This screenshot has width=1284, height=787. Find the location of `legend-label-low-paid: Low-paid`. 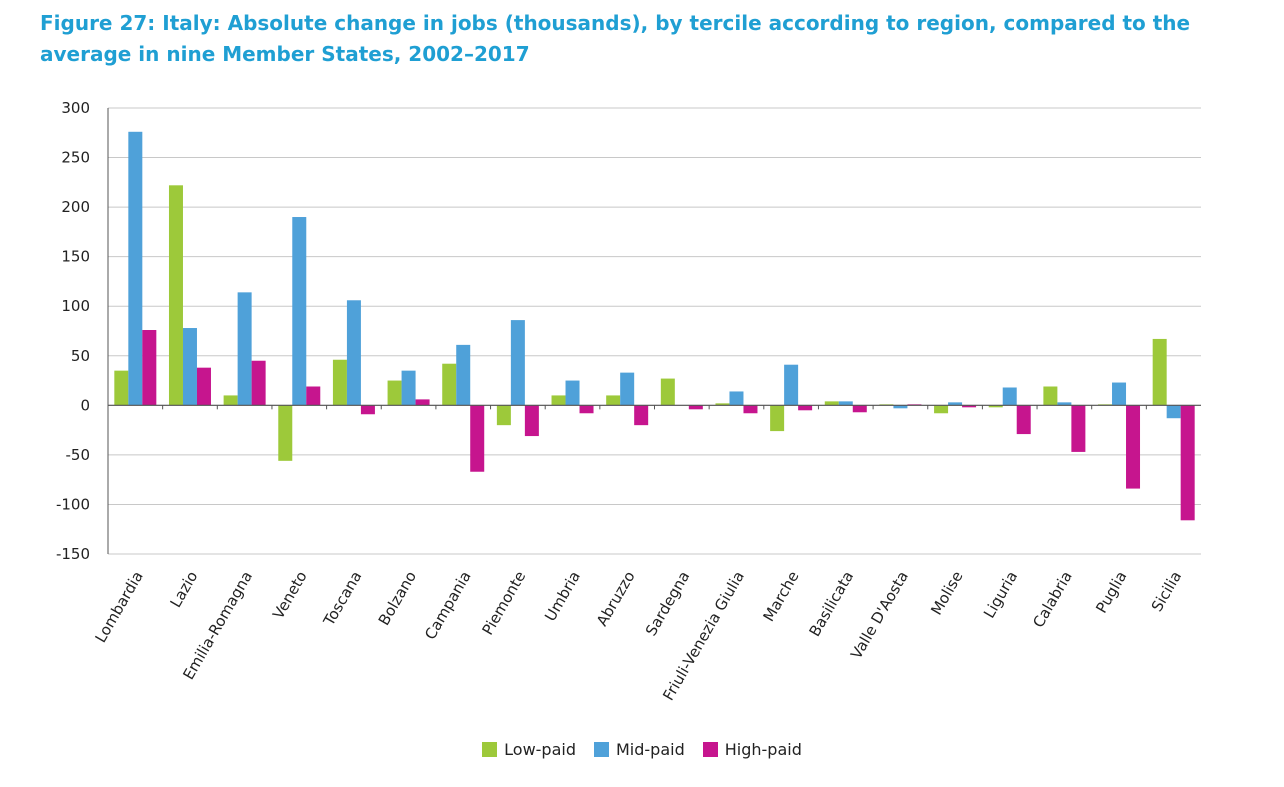

legend-label-low-paid: Low-paid is located at coordinates (540, 749).